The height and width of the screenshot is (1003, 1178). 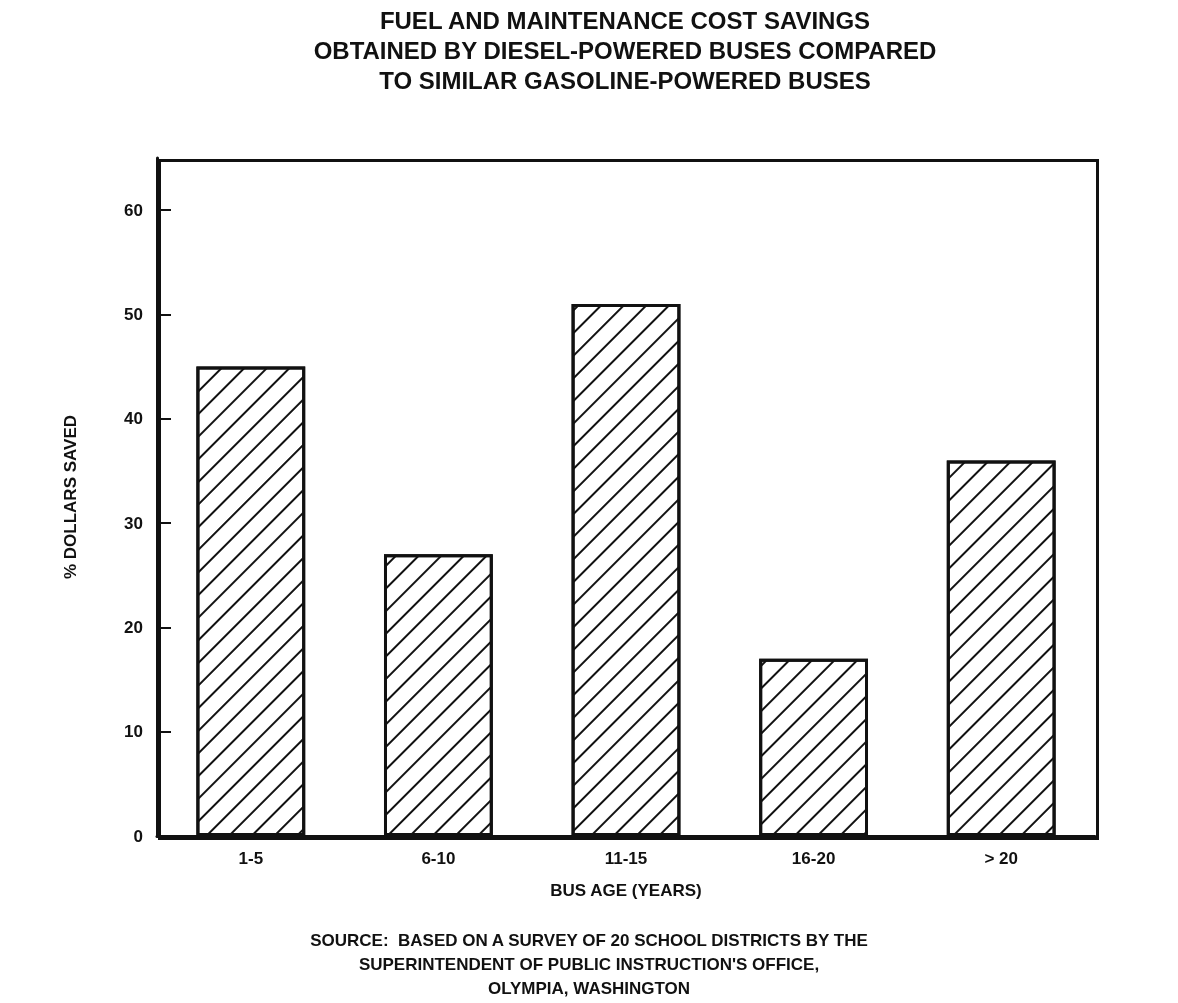 I want to click on x-tick-label: 16-20, so click(x=813, y=858).